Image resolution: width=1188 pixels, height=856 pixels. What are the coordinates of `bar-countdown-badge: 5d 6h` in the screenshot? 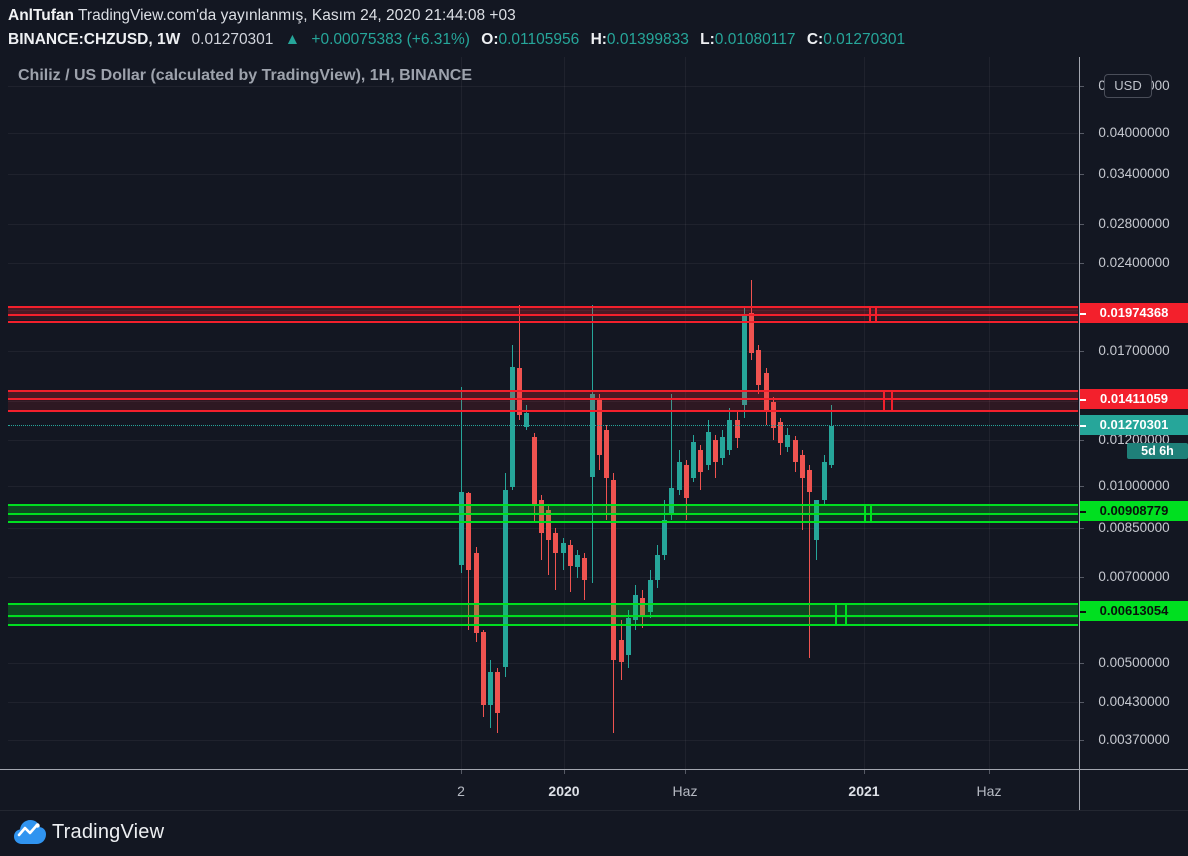 It's located at (1157, 451).